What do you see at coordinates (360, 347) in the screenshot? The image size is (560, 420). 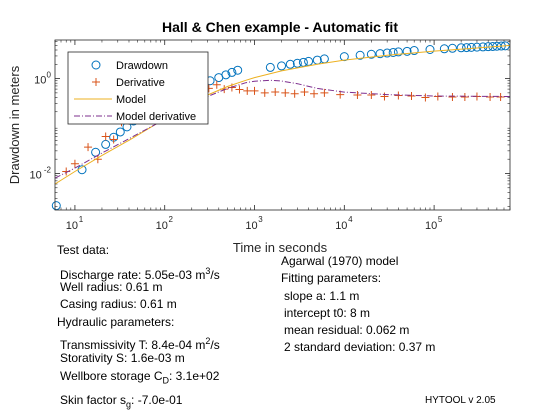 I see `standard-deviation: 2 standard deviation: 0.37 m` at bounding box center [360, 347].